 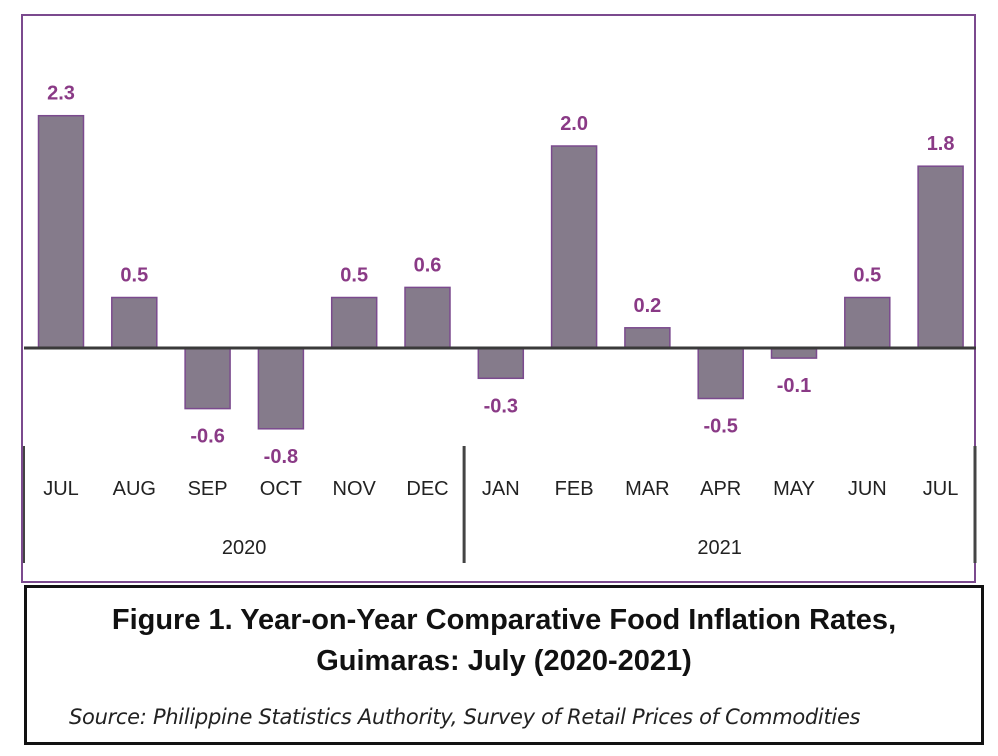 What do you see at coordinates (281, 489) in the screenshot?
I see `category-label-3: OCT` at bounding box center [281, 489].